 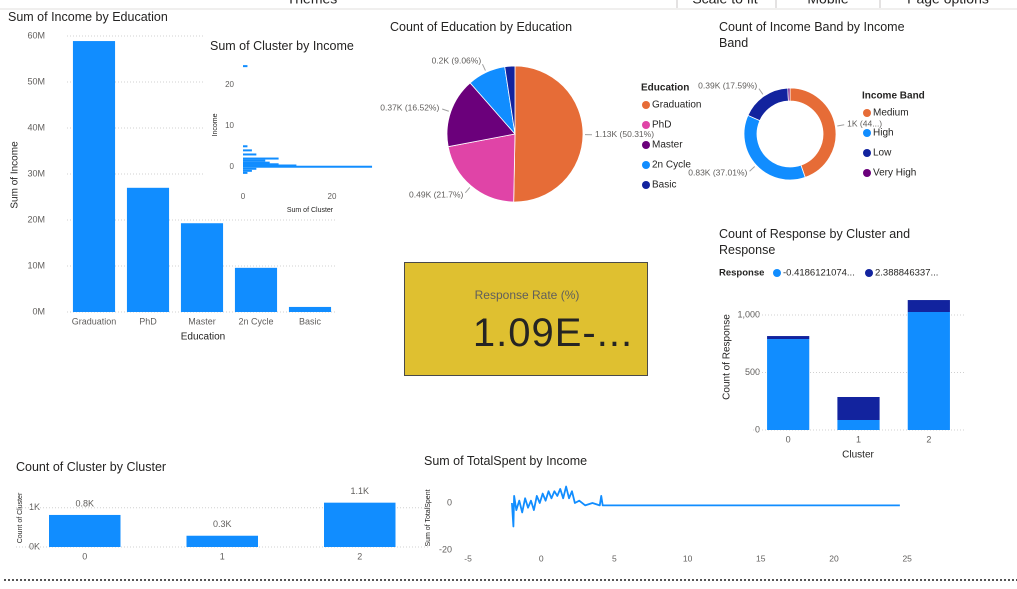 What do you see at coordinates (359, 556) in the screenshot?
I see `x-tick-label: 2` at bounding box center [359, 556].